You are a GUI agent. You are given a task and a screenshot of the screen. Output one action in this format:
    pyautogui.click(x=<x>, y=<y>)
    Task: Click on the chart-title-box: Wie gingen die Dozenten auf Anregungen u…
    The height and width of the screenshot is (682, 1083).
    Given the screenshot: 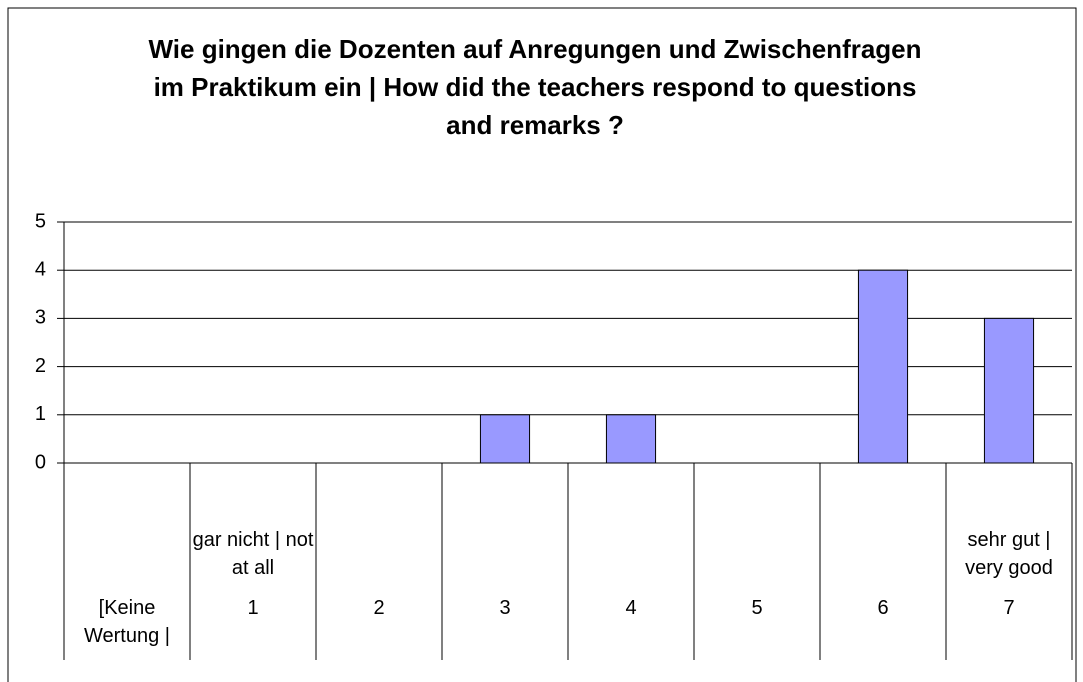 What is the action you would take?
    pyautogui.click(x=535, y=87)
    